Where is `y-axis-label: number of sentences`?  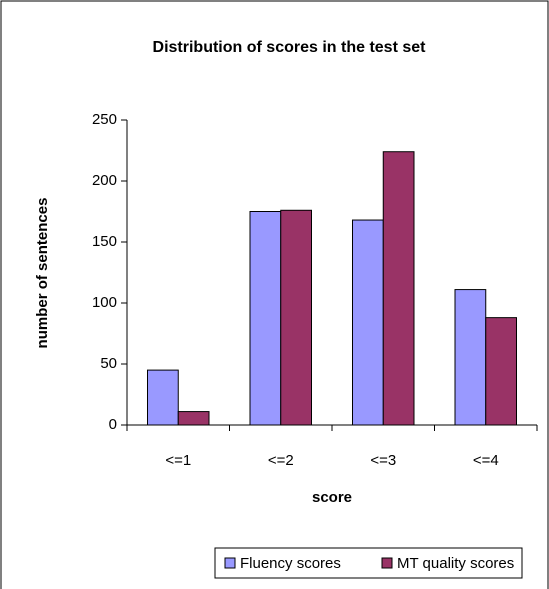 y-axis-label: number of sentences is located at coordinates (42, 273).